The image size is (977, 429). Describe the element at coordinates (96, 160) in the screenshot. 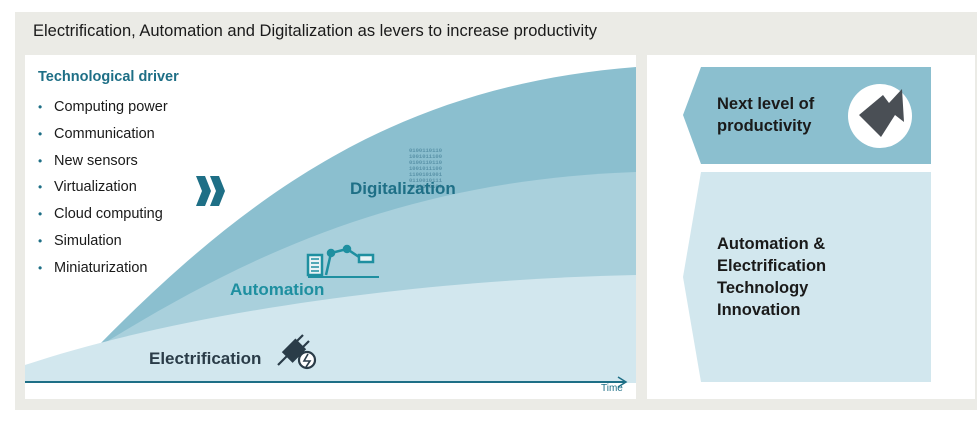

I see `driver-label: New sensors` at that location.